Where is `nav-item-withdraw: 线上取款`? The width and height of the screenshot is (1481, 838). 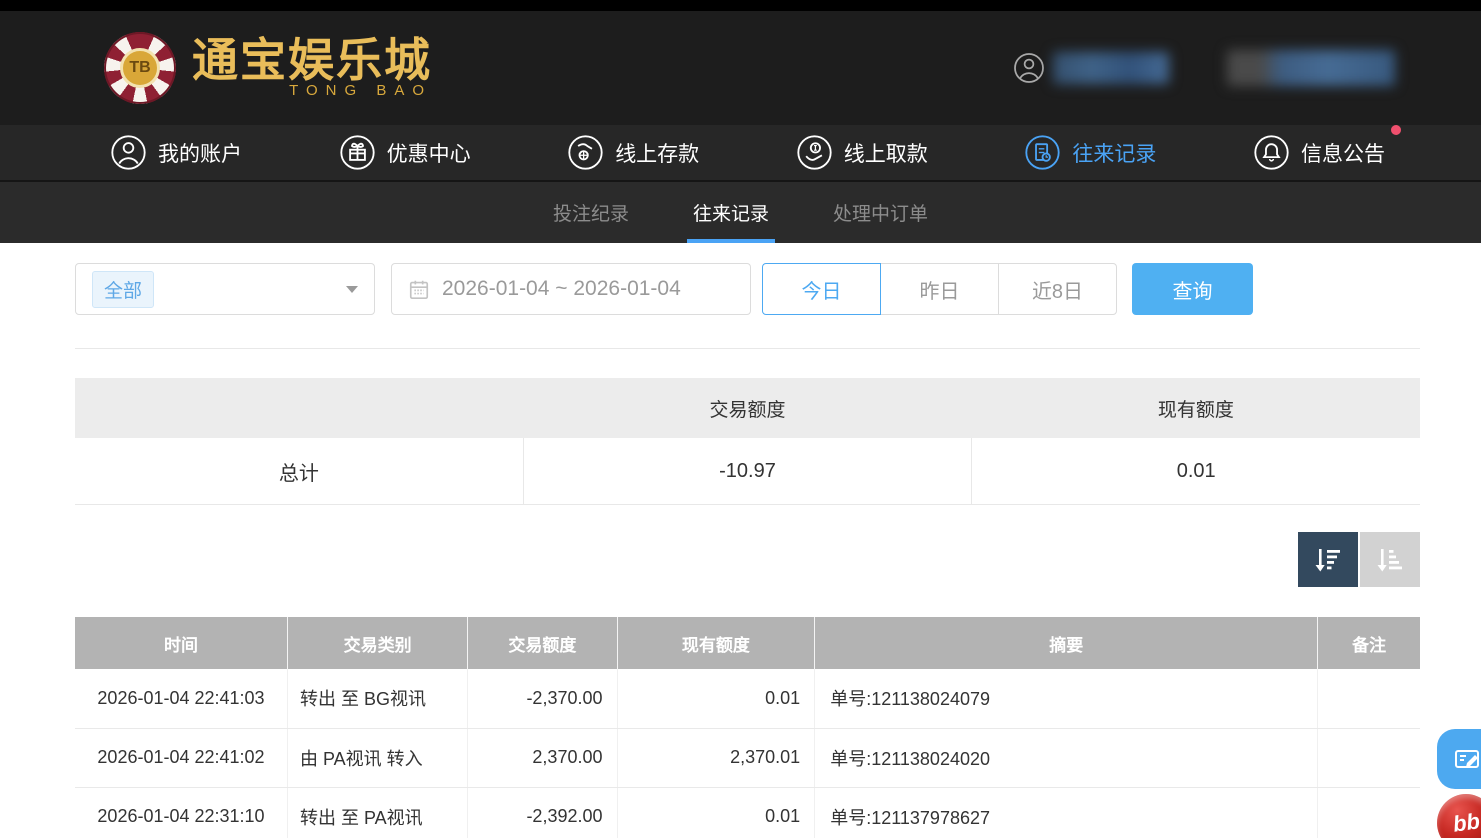
nav-item-withdraw: 线上取款 is located at coordinates (862, 152).